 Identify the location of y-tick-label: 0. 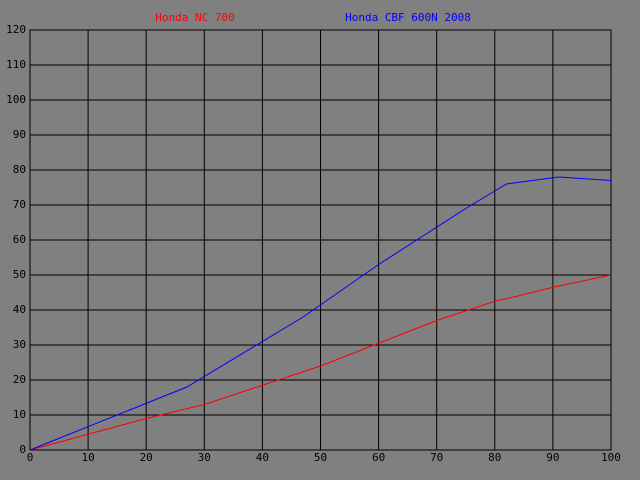
(22, 449).